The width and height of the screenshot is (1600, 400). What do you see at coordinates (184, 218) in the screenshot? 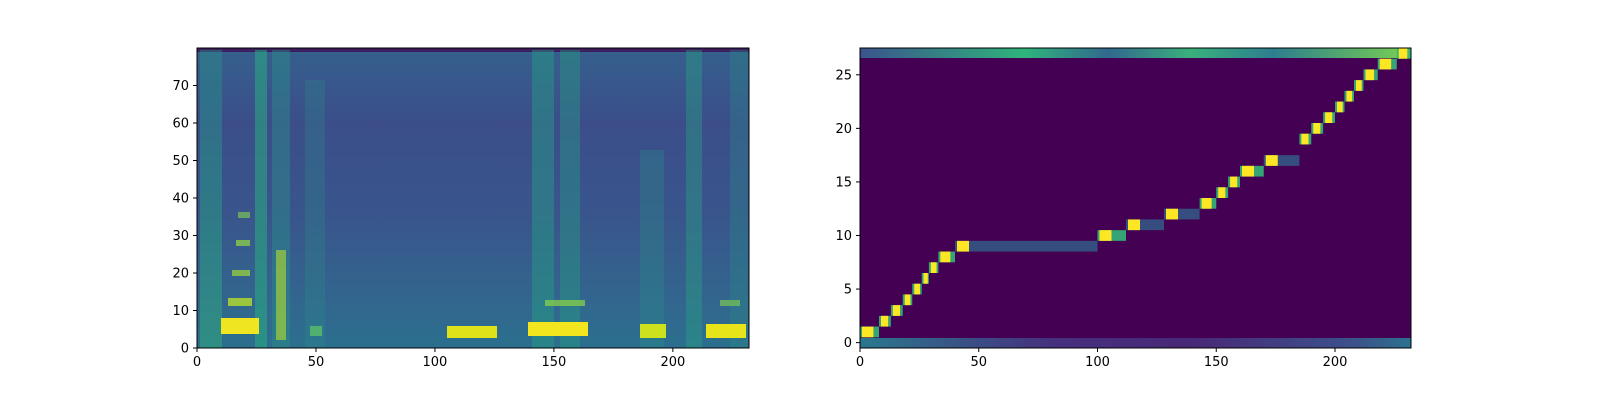
I see `spectrogram-y-ticks: 0 10 20 30 40 50 60 70` at bounding box center [184, 218].